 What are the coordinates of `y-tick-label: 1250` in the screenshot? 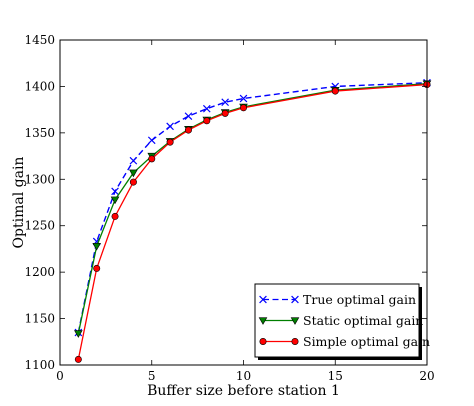 It's located at (39, 226).